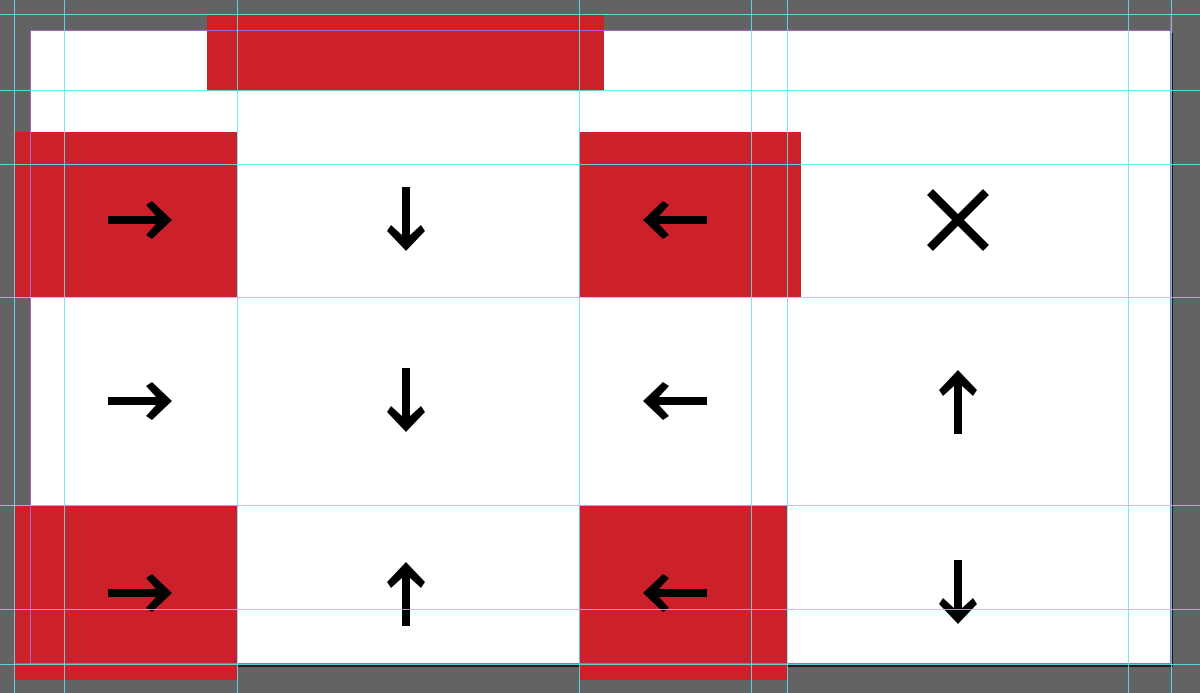 The width and height of the screenshot is (1200, 693). I want to click on red-block-r1c3, so click(690, 214).